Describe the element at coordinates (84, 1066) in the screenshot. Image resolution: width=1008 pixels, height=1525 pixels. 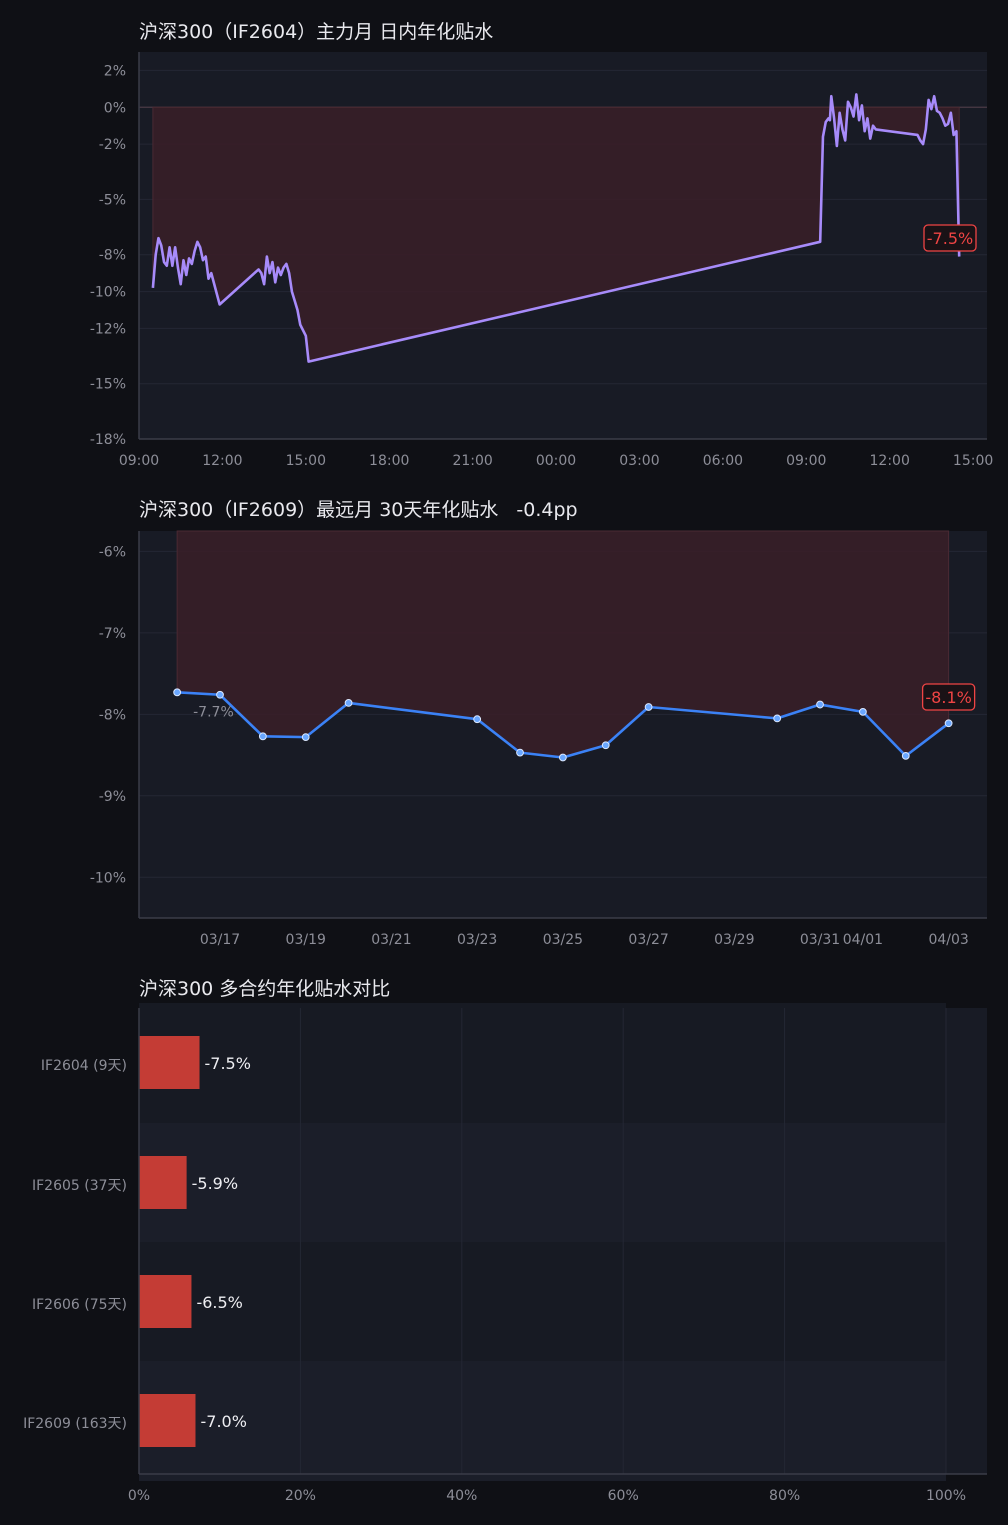
I see `category-label: IF2604 (9天)` at that location.